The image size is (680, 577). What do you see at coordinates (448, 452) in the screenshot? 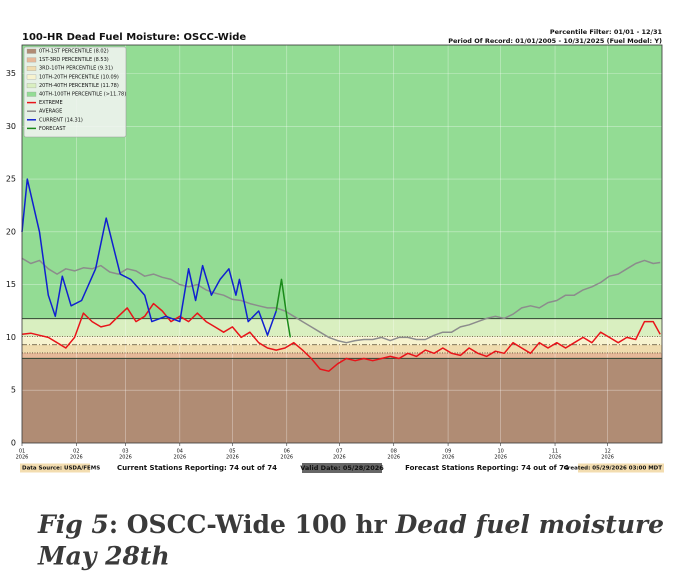
I see `x-tick-label: 09` at bounding box center [448, 452].